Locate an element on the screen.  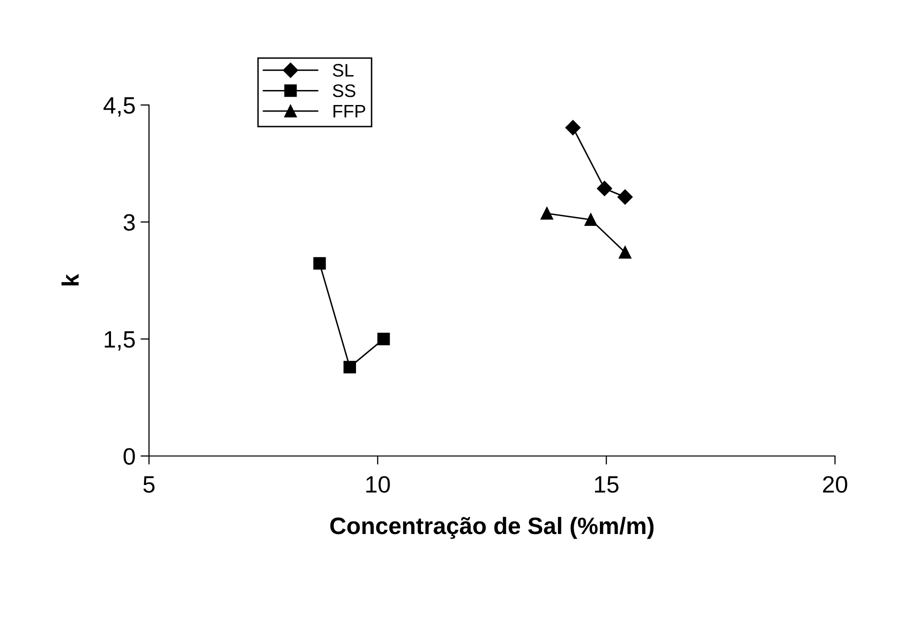
x-axis-title: Concentração de Sal (%m/m) is located at coordinates (492, 527).